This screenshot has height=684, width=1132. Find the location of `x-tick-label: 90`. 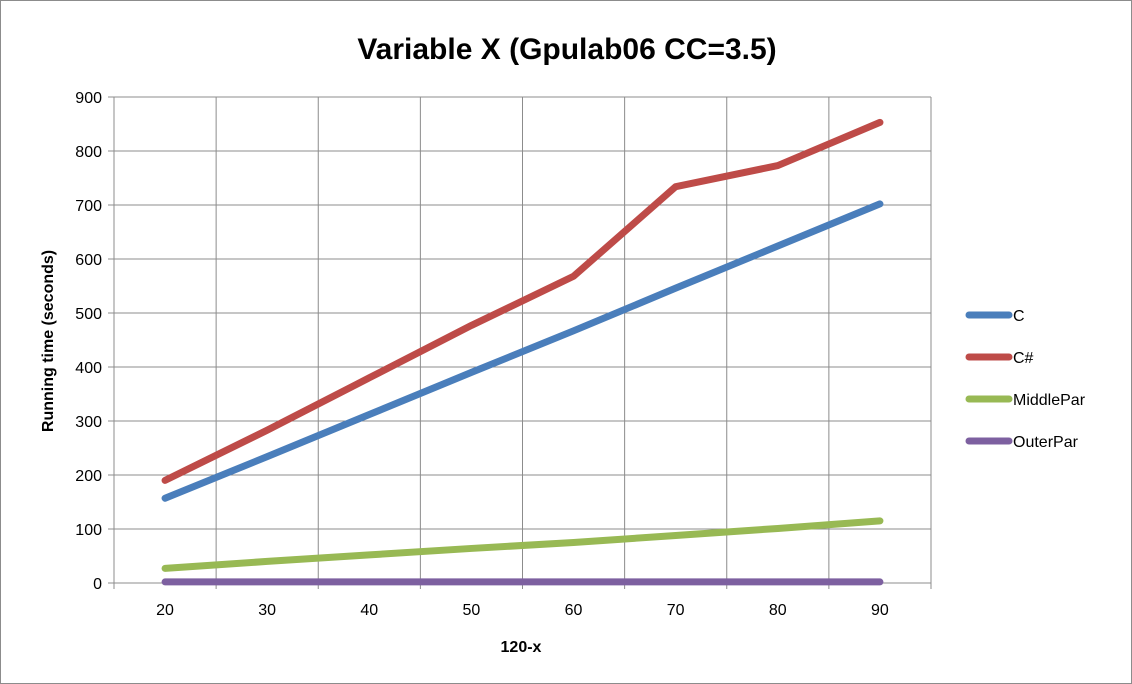

x-tick-label: 90 is located at coordinates (880, 610).